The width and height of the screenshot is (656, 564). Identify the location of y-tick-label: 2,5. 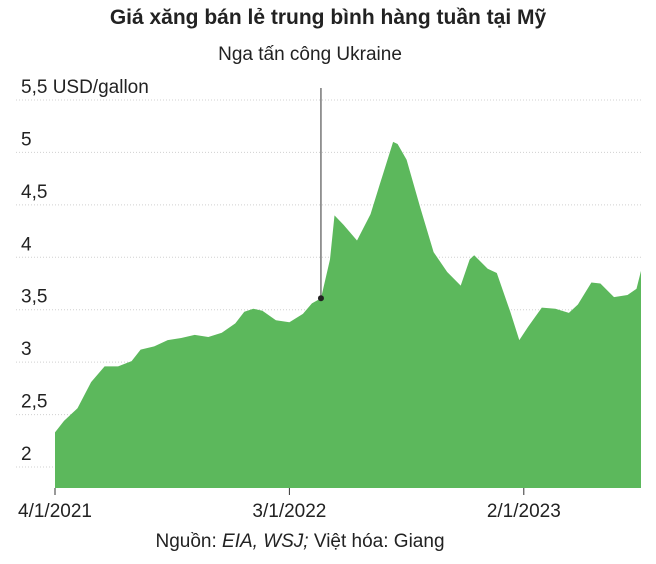
(34, 402).